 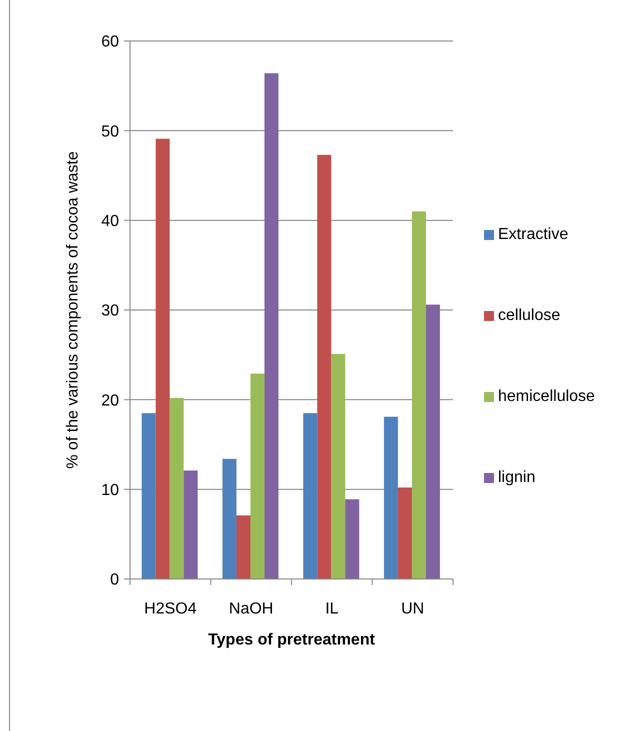 I want to click on y-tick-label: 40, so click(x=110, y=221).